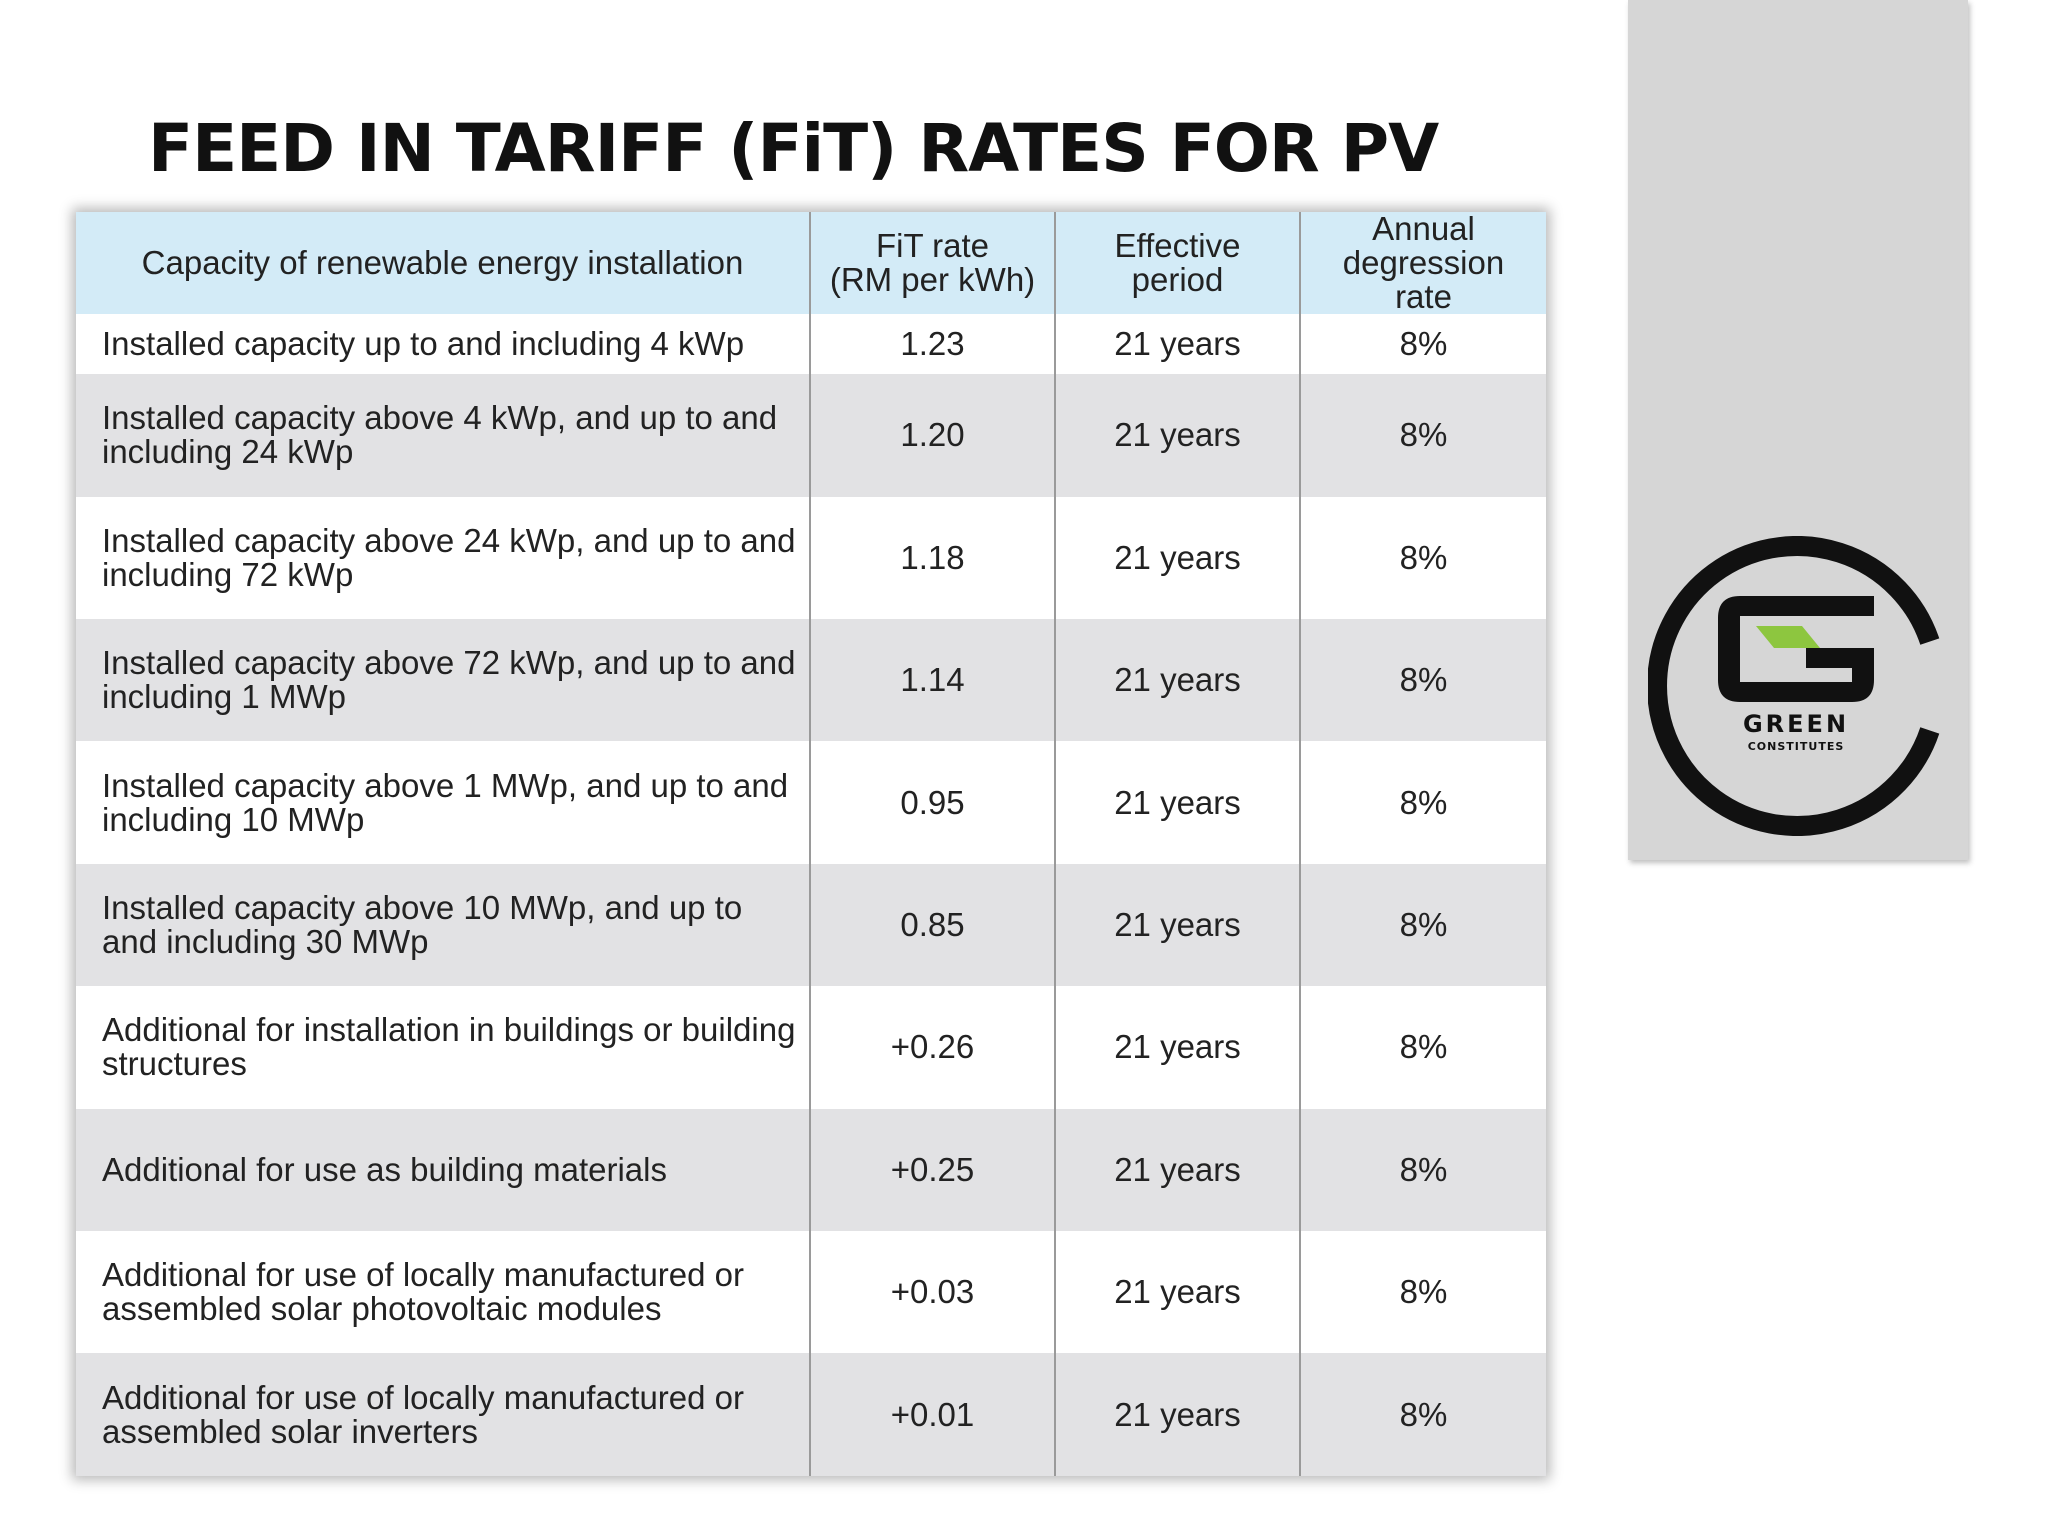 The width and height of the screenshot is (2048, 1536). Describe the element at coordinates (932, 1170) in the screenshot. I see `fit-rate-cell: +0.25` at that location.